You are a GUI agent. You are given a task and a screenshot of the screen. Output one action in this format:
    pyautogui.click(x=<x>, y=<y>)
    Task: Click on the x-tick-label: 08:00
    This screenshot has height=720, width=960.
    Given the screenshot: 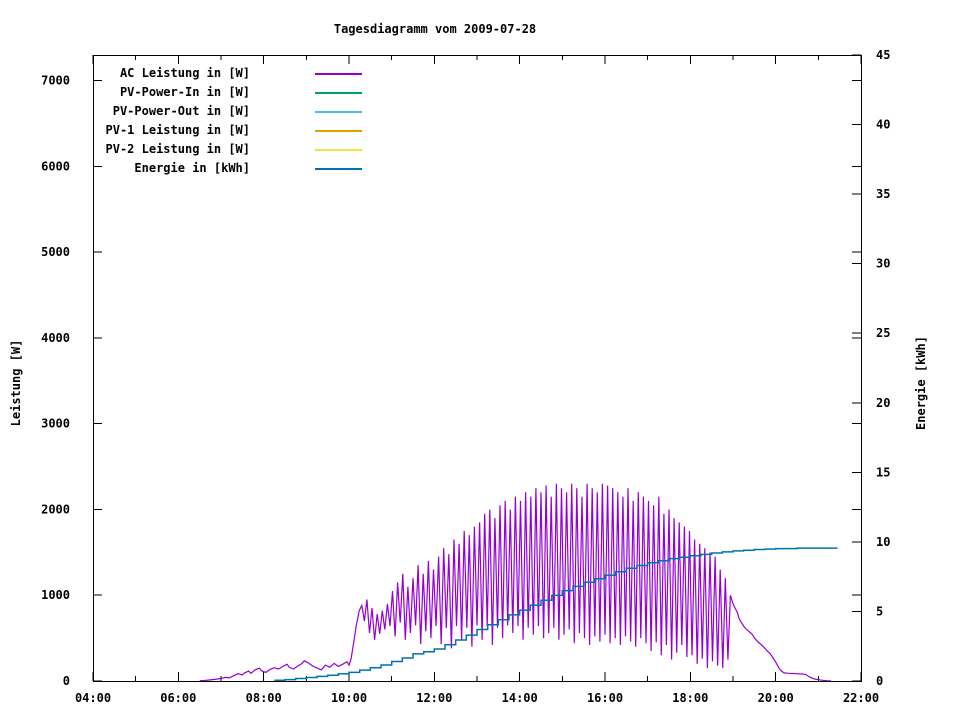 What is the action you would take?
    pyautogui.click(x=264, y=698)
    